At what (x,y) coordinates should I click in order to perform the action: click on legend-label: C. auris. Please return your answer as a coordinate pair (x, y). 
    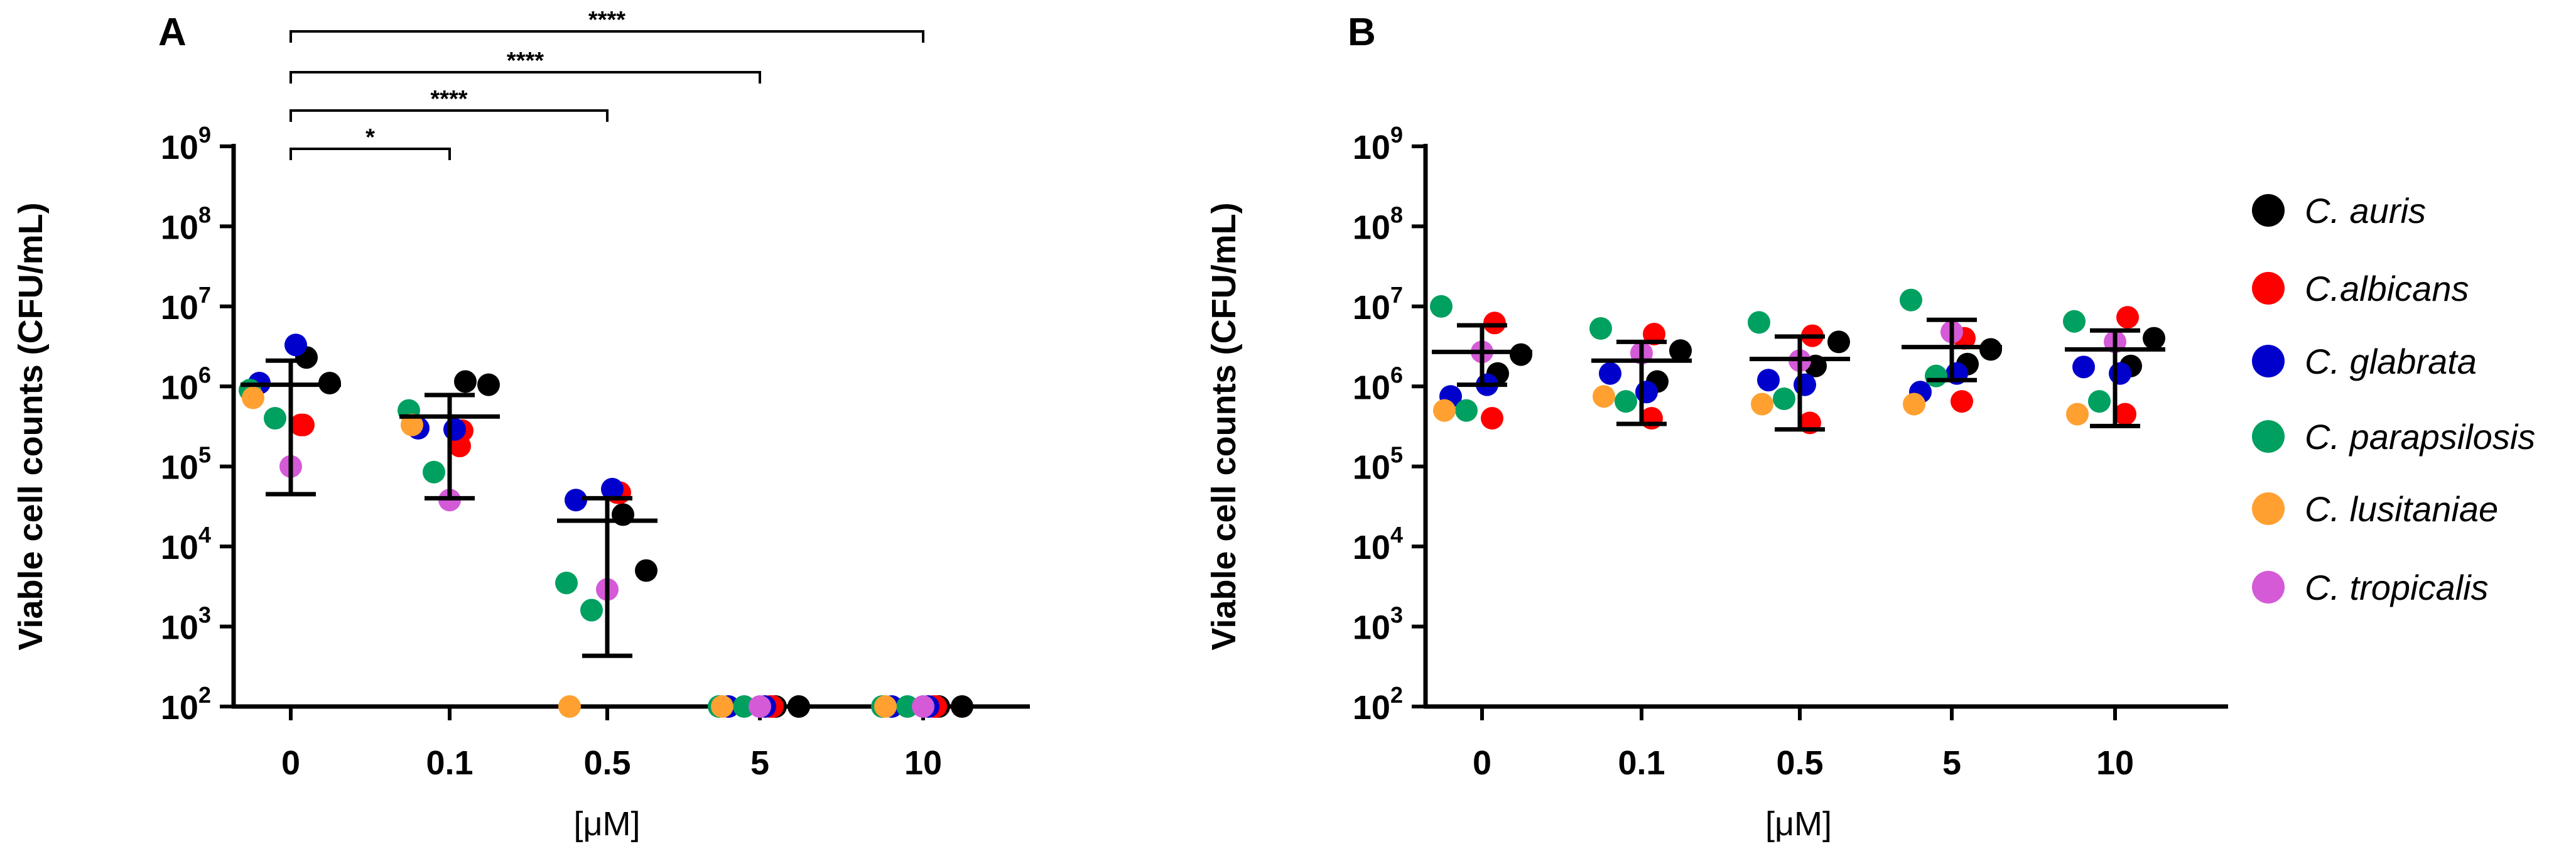
    Looking at the image, I should click on (2366, 210).